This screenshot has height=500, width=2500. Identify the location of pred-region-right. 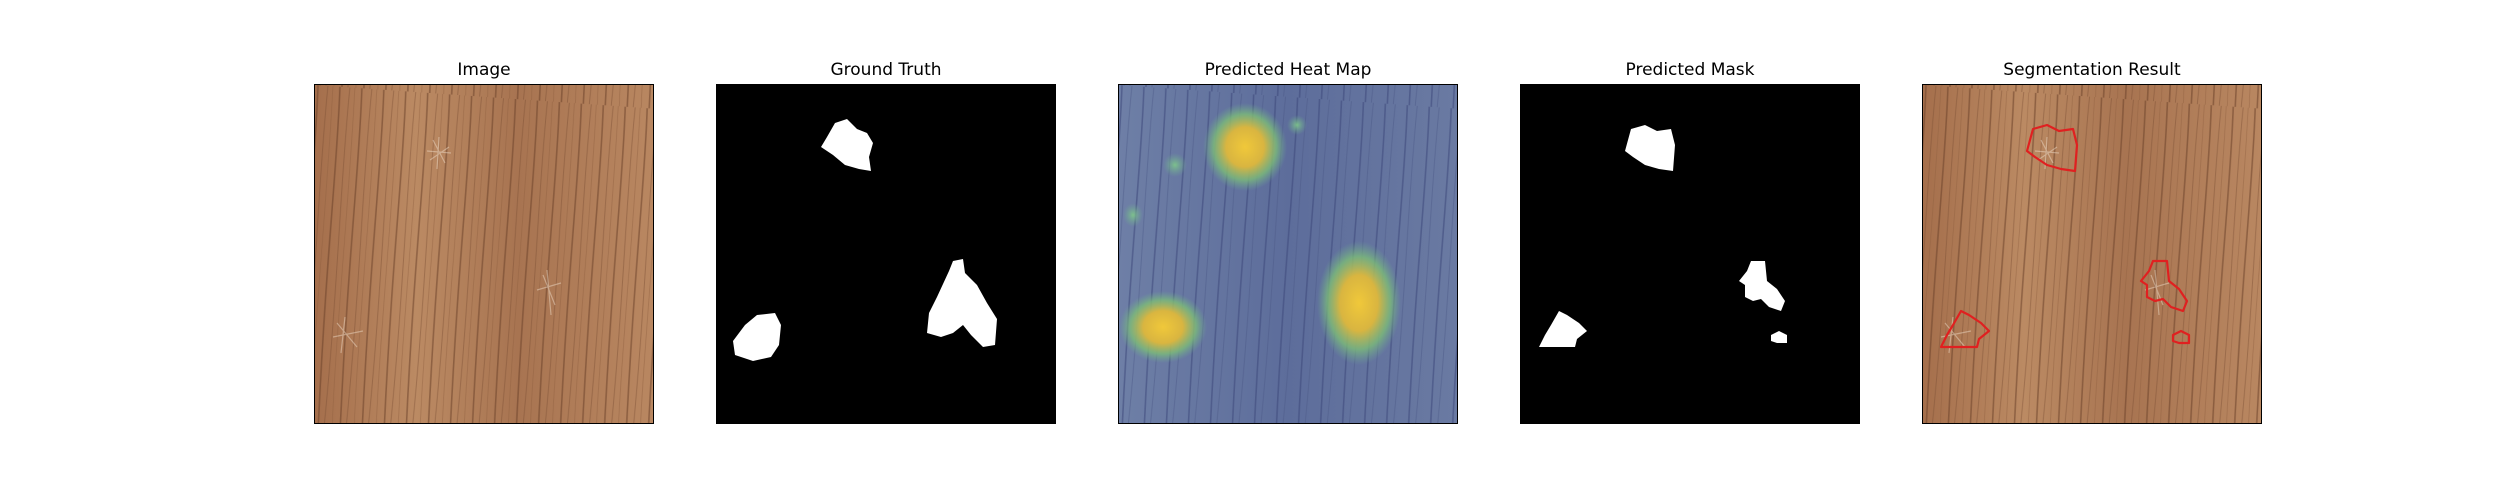
(1762, 286).